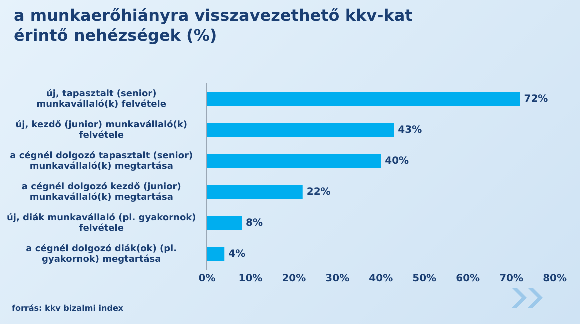 This screenshot has width=580, height=324. Describe the element at coordinates (102, 130) in the screenshot. I see `y-tick-label: új, kezdő (junior) munkavállaló(k) felvétele` at that location.